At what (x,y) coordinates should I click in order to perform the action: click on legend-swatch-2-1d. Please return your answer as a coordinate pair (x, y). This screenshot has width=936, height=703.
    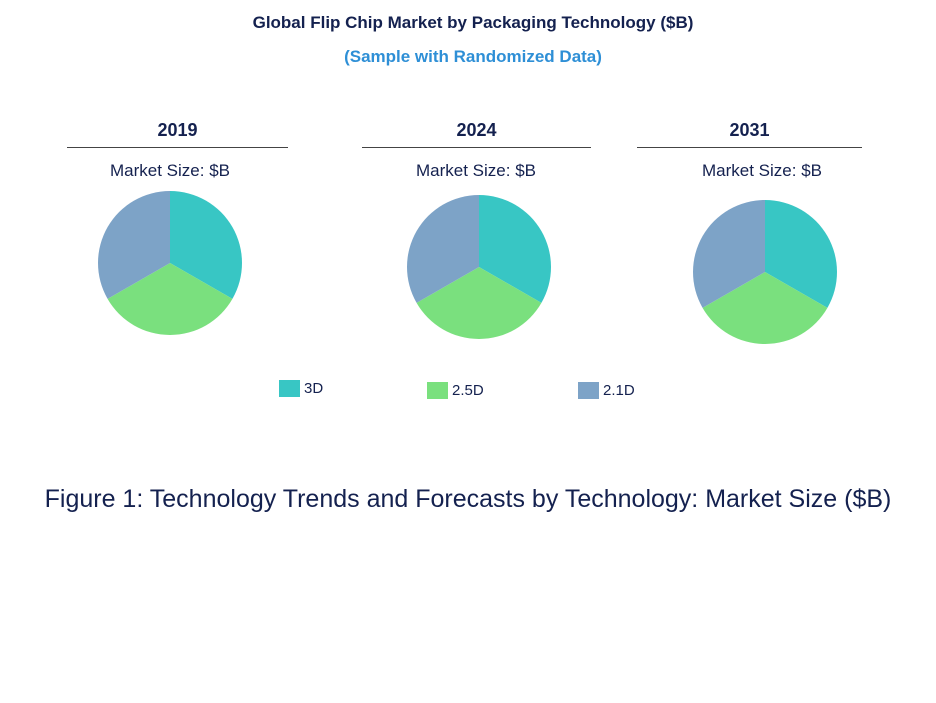
    Looking at the image, I should click on (588, 390).